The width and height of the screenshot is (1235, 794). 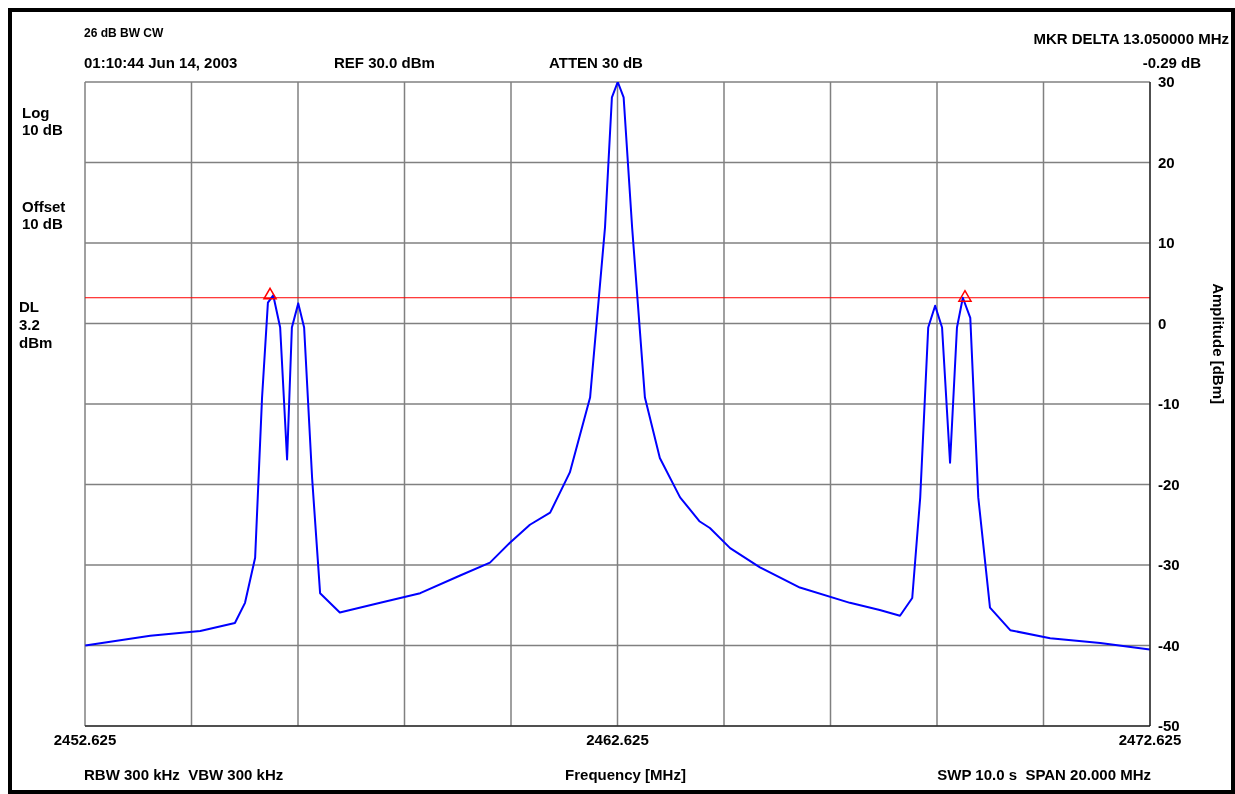 I want to click on text: Log 10 dB, so click(x=42, y=121).